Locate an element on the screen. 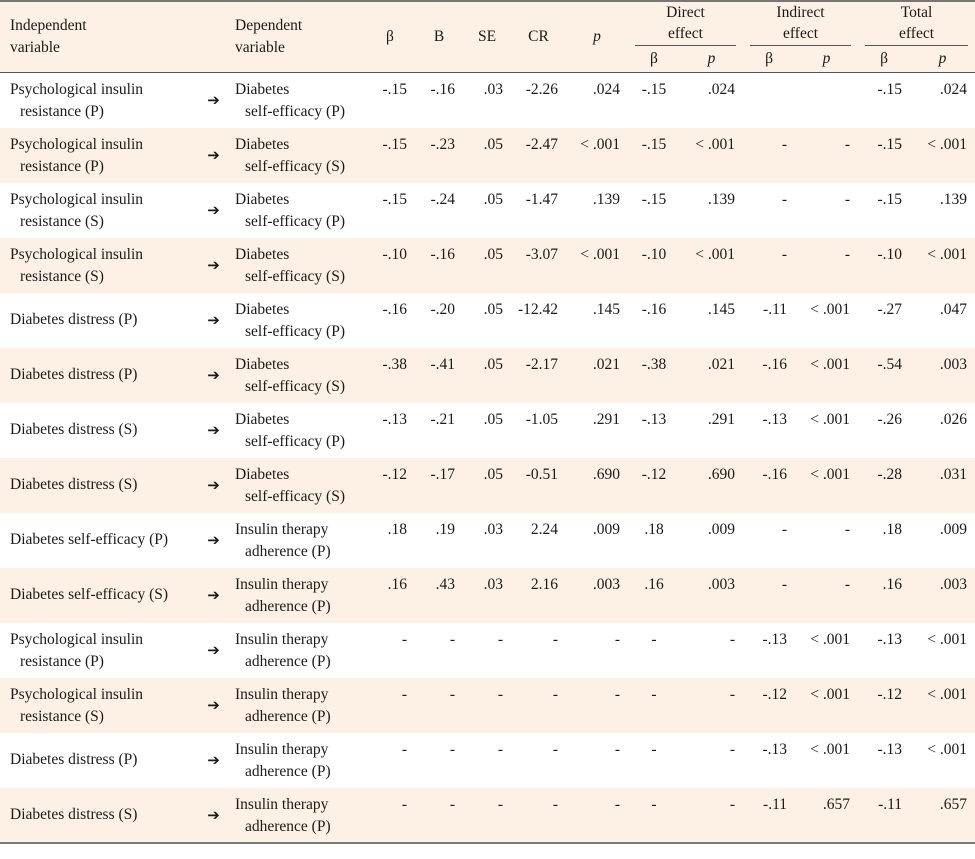 The image size is (975, 859). cell-dependent-variable: Insulin therapy adherence (P) is located at coordinates (283, 650).